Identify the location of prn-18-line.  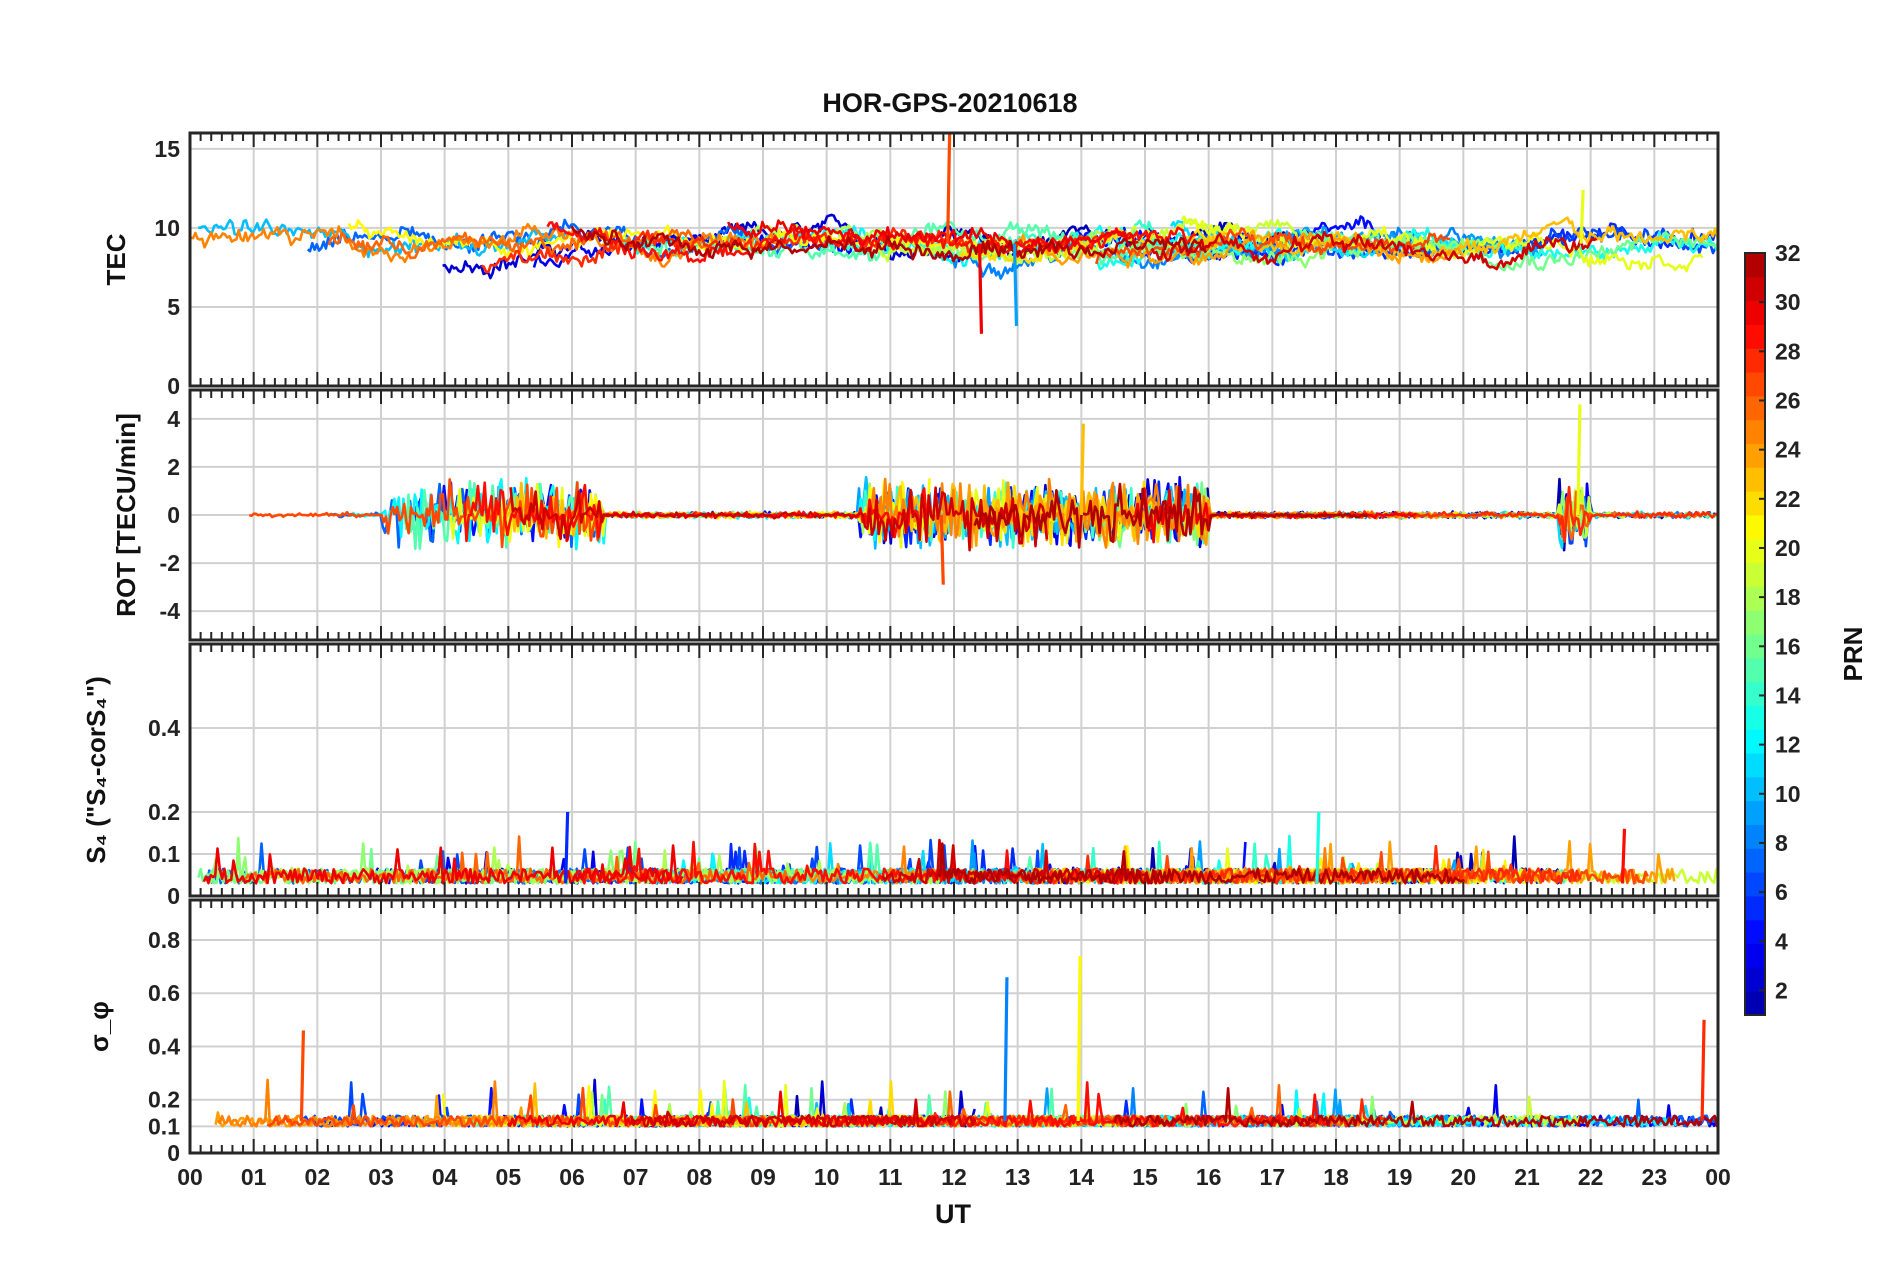
(721, 509).